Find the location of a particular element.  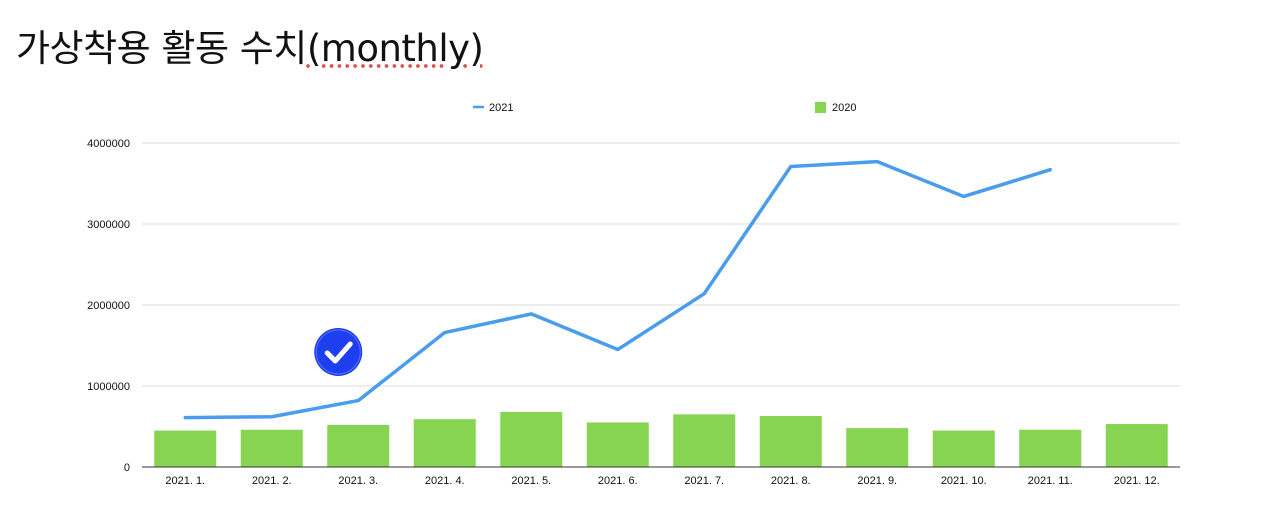

x-tick-label: 2021. 10. is located at coordinates (964, 481).